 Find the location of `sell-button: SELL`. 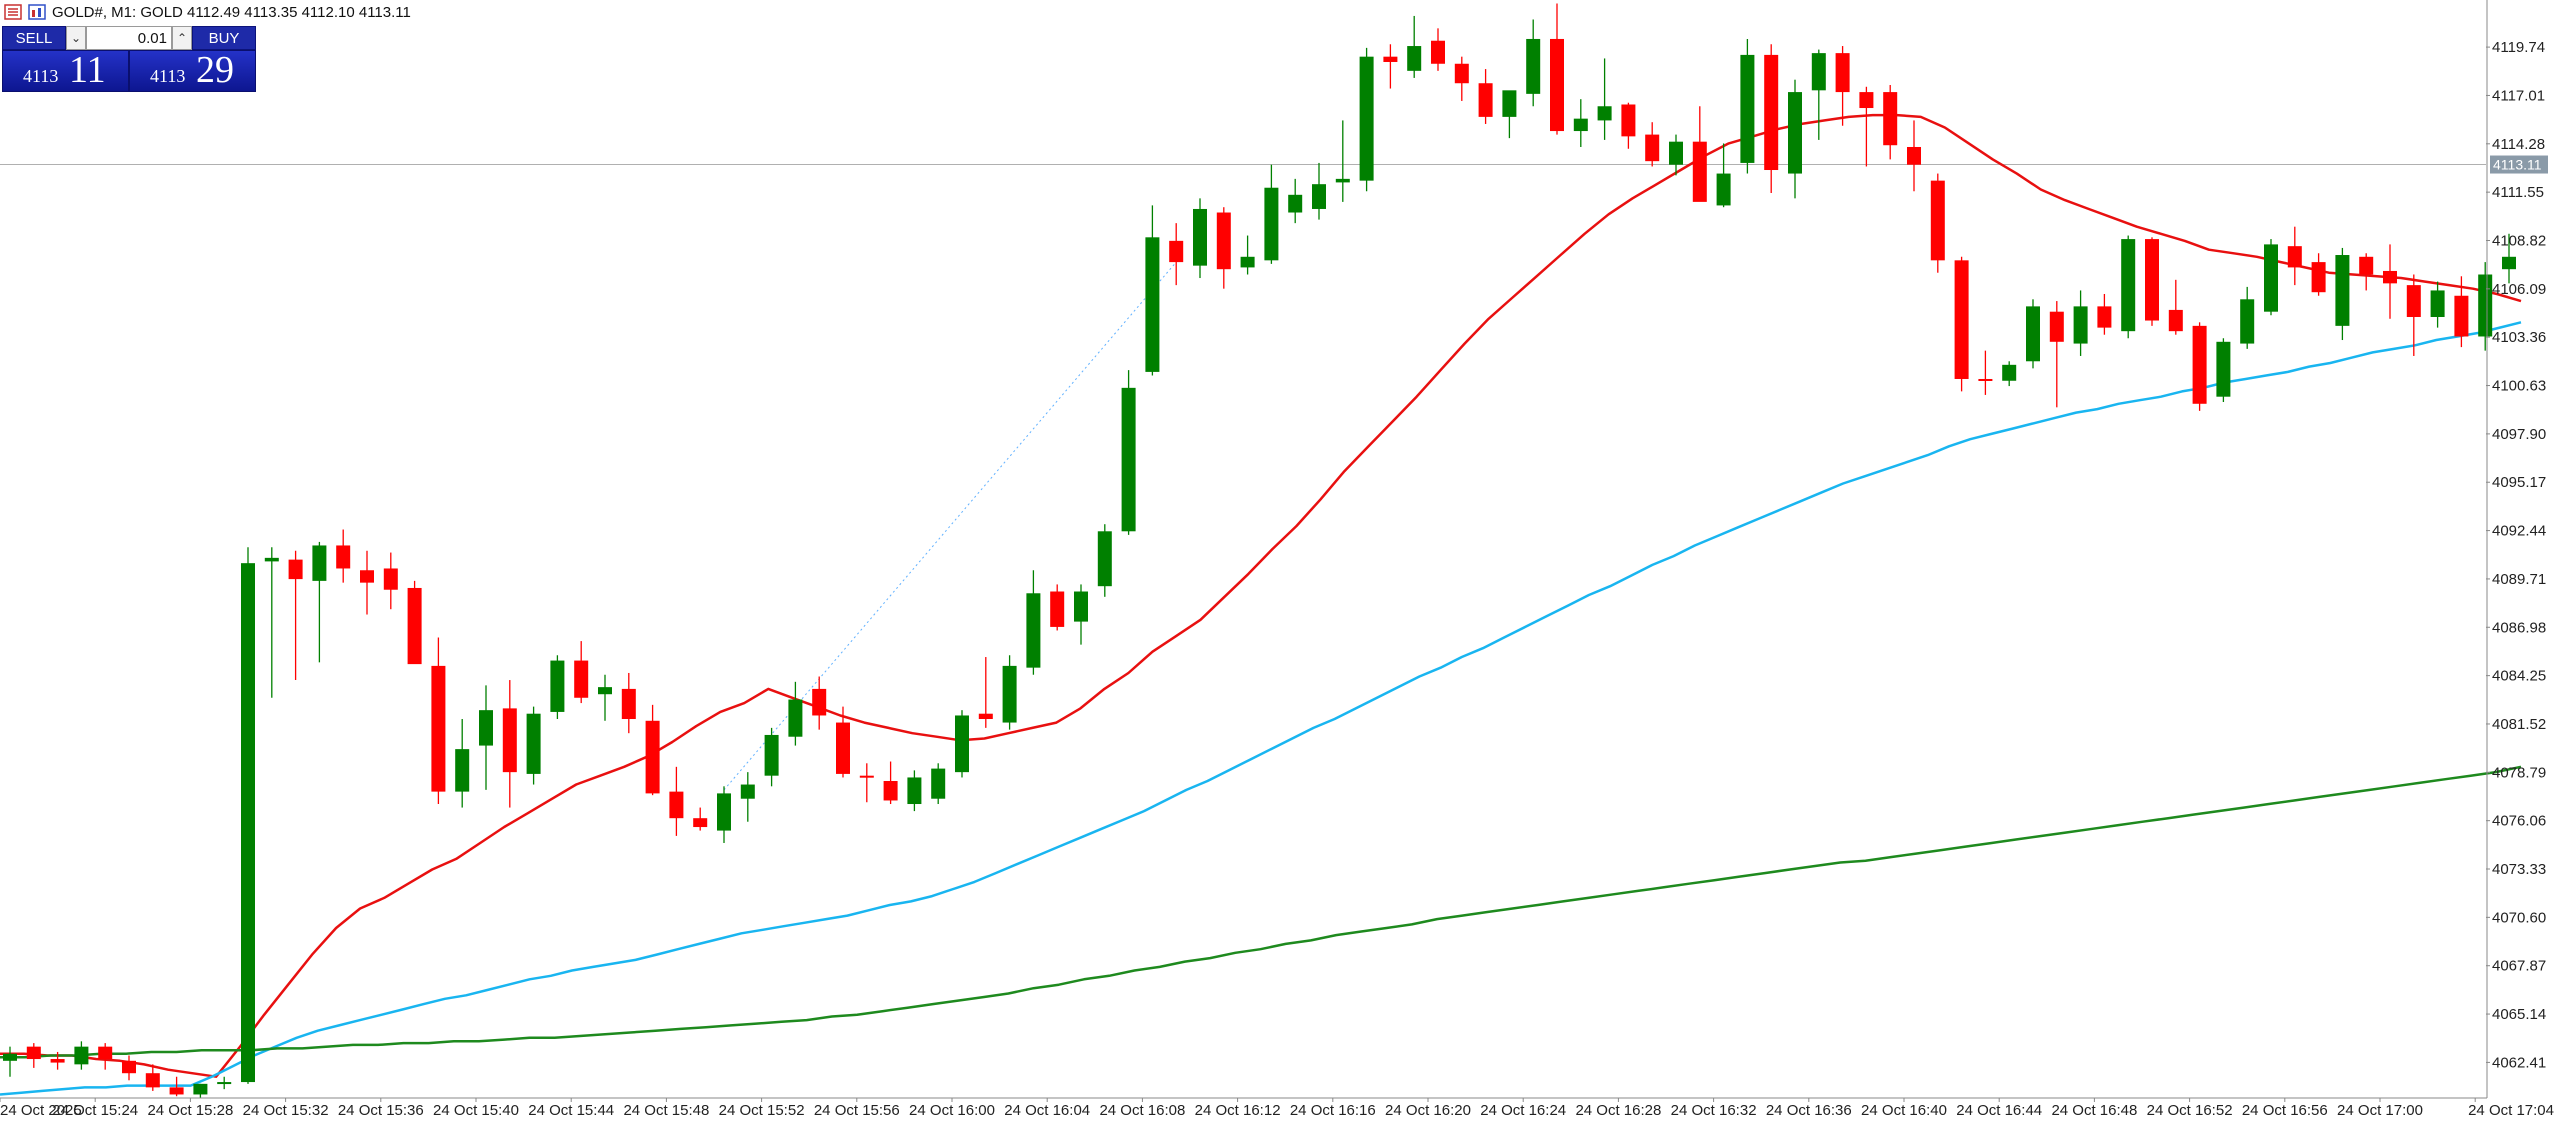

sell-button: SELL is located at coordinates (34, 38).